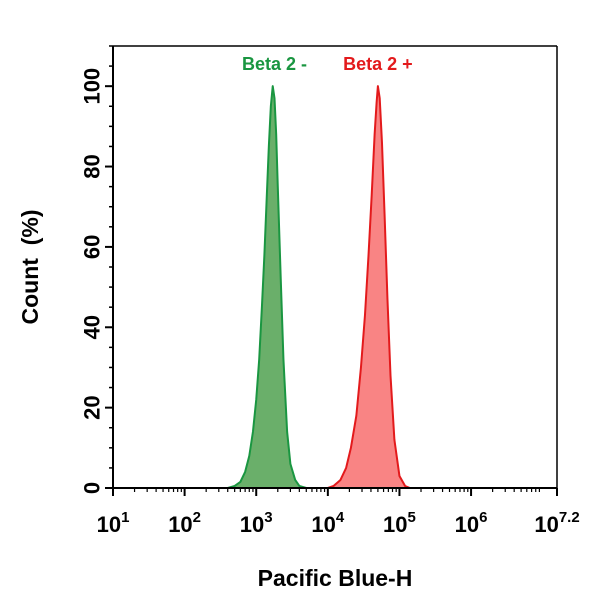  What do you see at coordinates (92, 86) in the screenshot?
I see `y-tick-label: 100` at bounding box center [92, 86].